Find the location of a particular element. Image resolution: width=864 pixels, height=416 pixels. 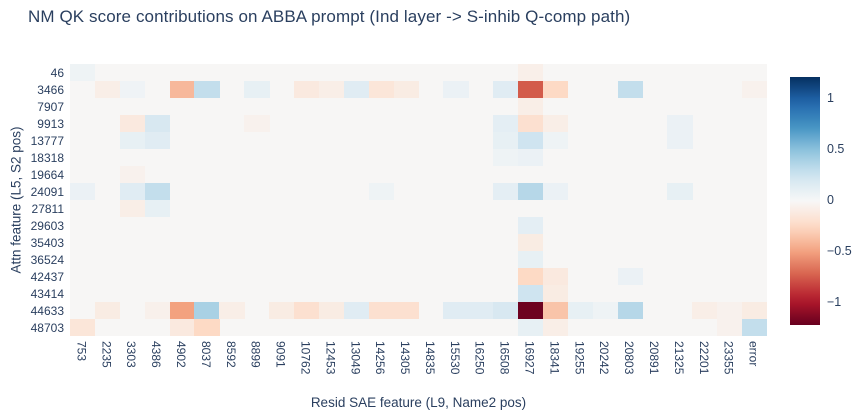

y-tick-label: 44633 is located at coordinates (47, 310).